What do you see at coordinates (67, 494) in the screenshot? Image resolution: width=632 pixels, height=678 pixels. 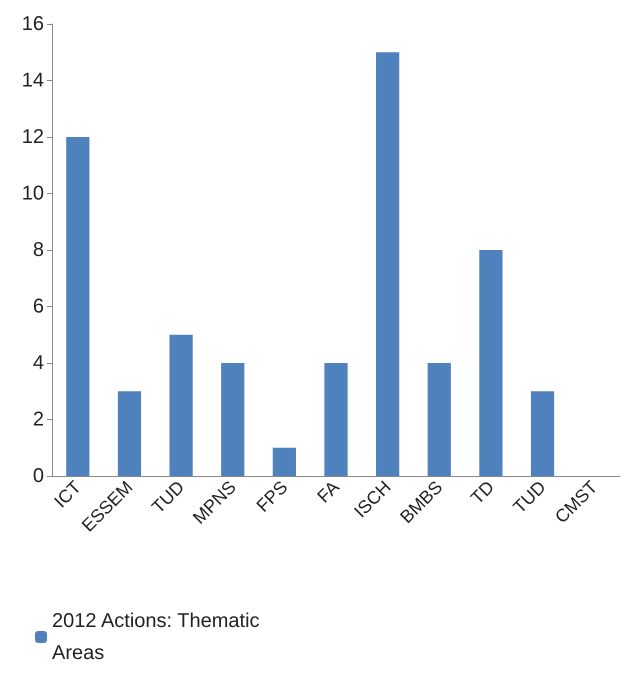 I see `x-tick-label: ICT` at bounding box center [67, 494].